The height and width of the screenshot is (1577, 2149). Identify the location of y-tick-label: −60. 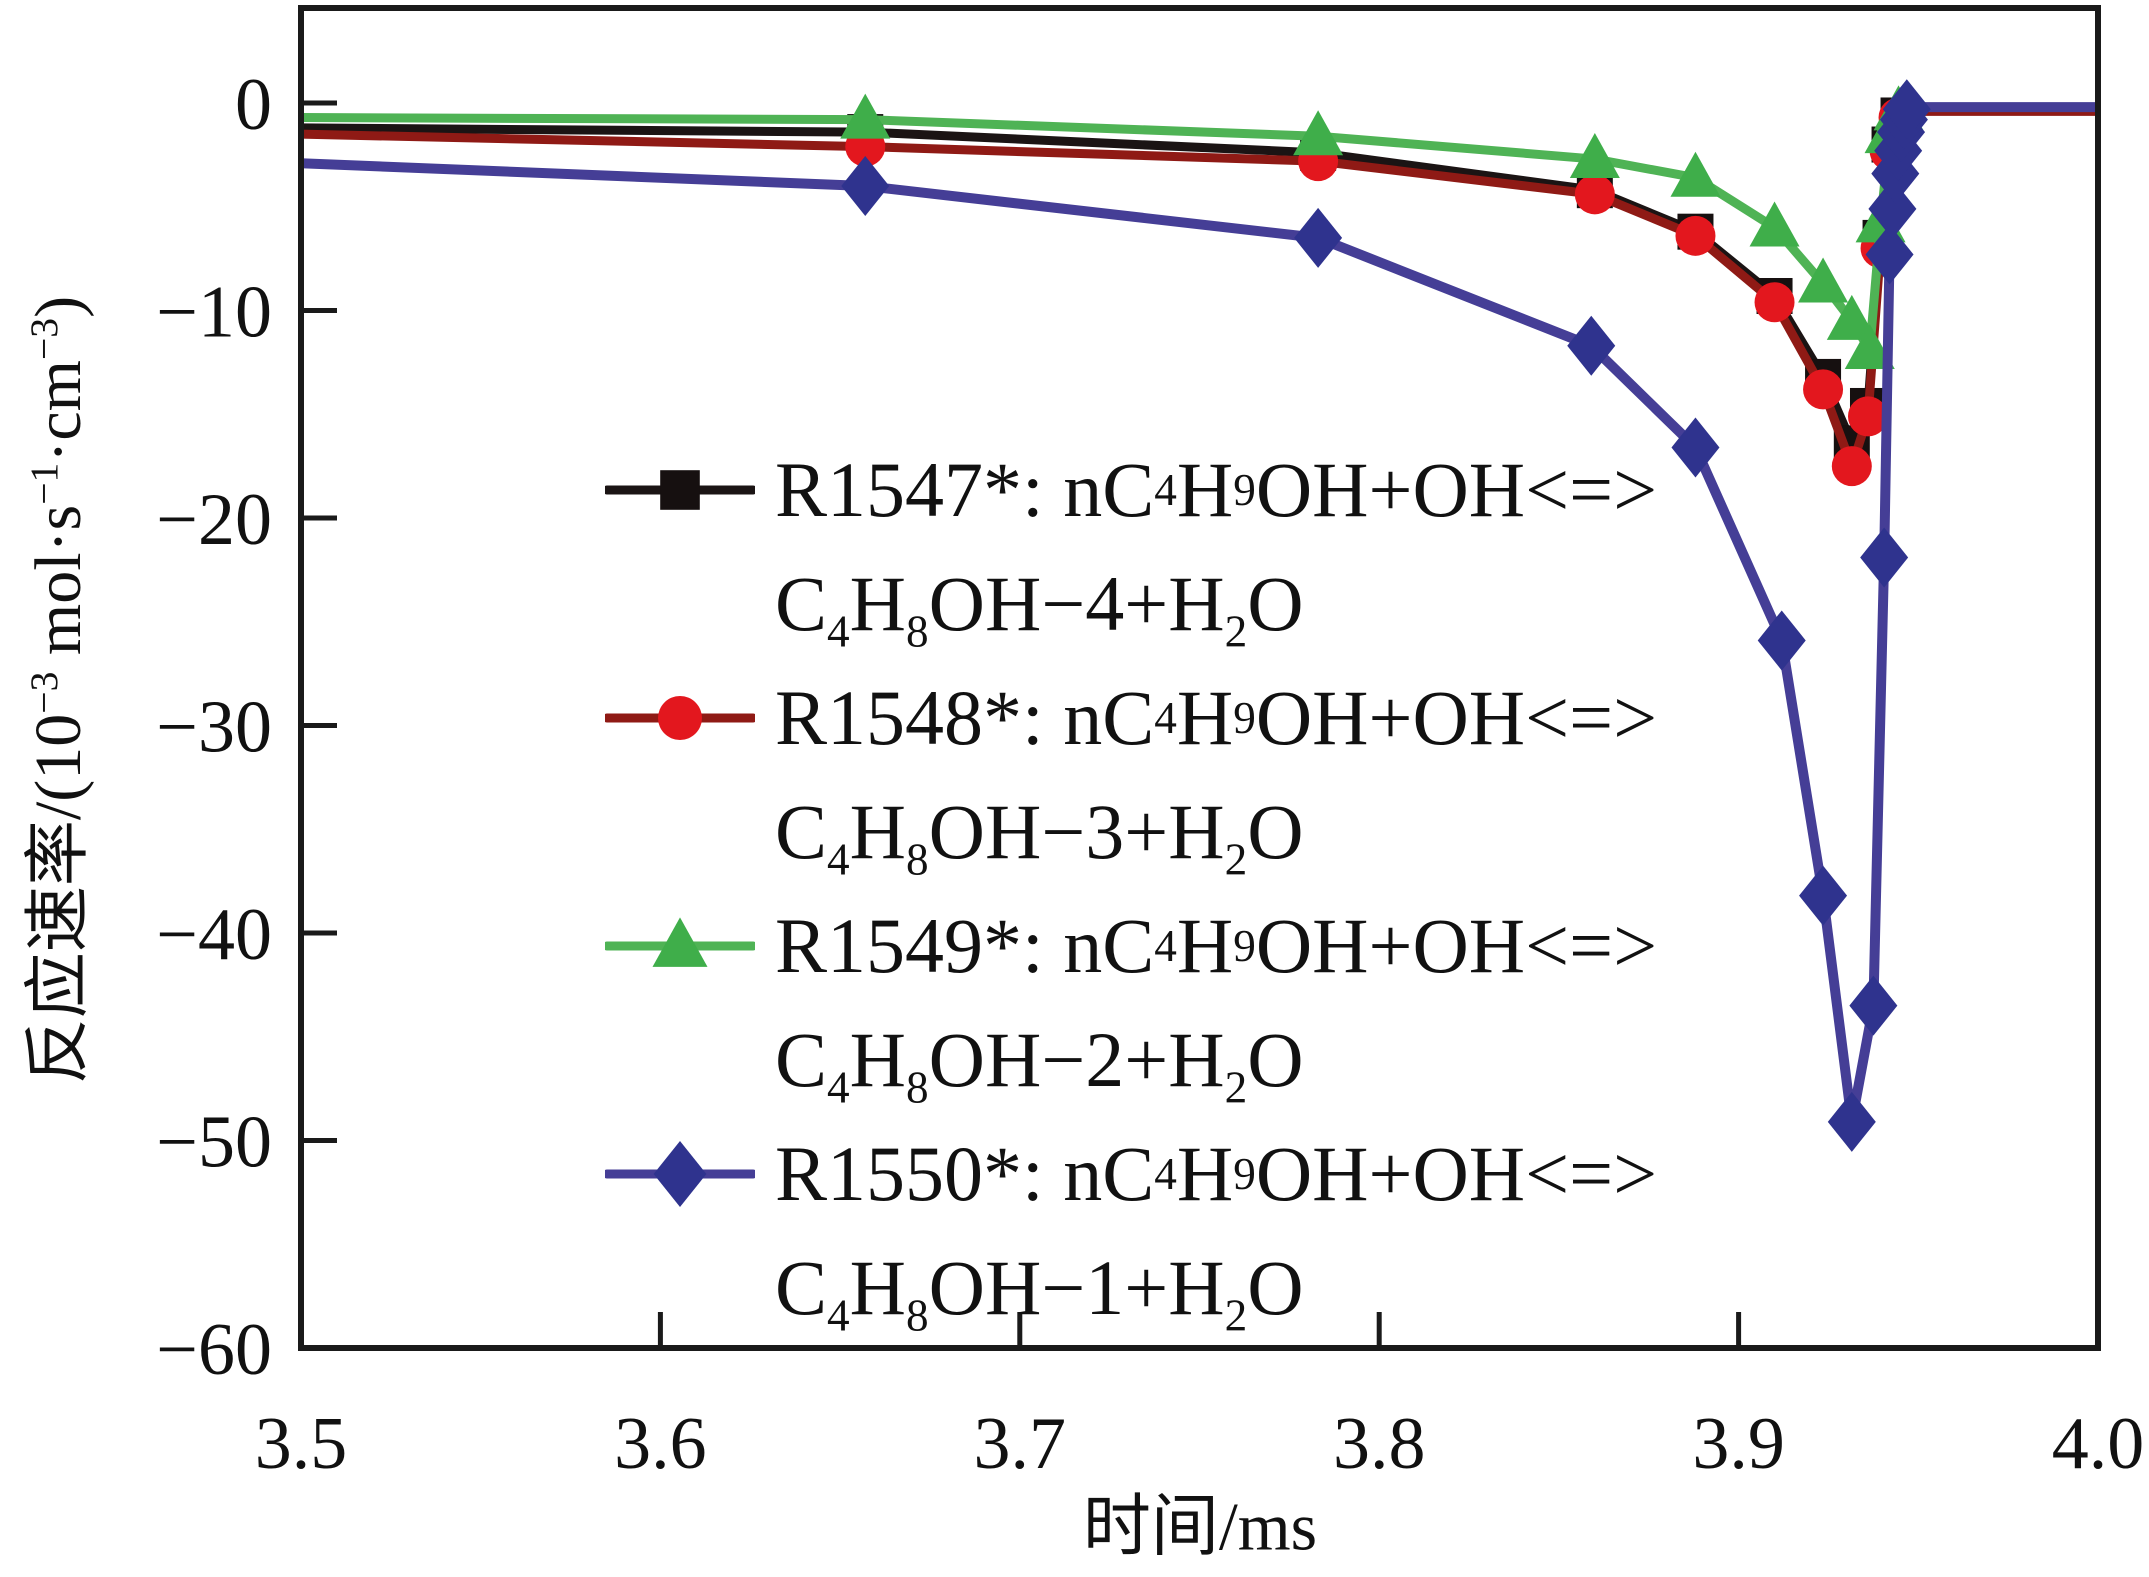
(214, 1350).